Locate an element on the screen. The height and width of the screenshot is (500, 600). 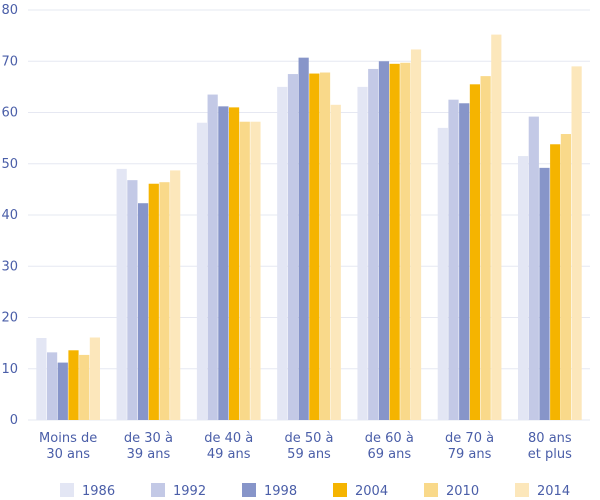
y-tick-label: 80 is located at coordinates (9, 10).